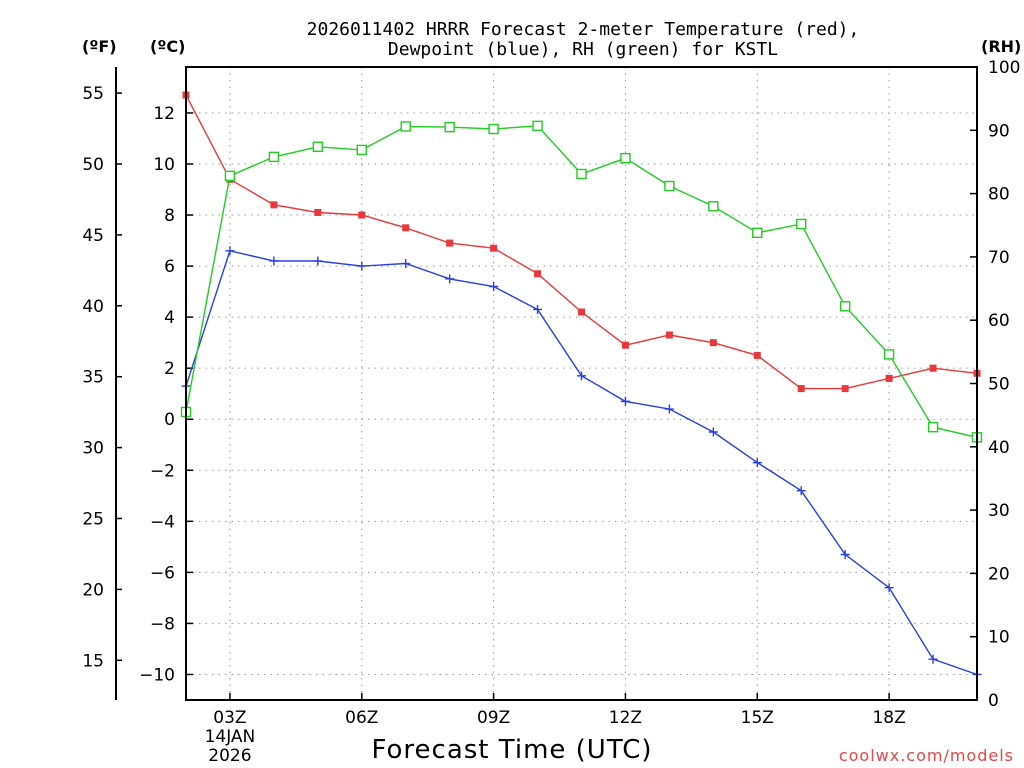  Describe the element at coordinates (166, 394) in the screenshot. I see `celsius-axis: 12 10 8 6 4 2 0 −2 −4 −6 −8 −10` at that location.